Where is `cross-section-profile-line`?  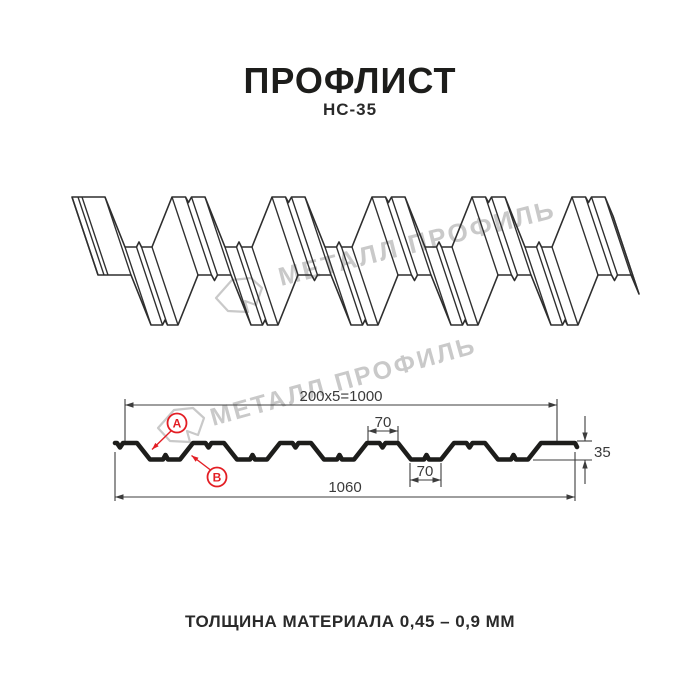
cross-section-profile-line is located at coordinates (346, 451).